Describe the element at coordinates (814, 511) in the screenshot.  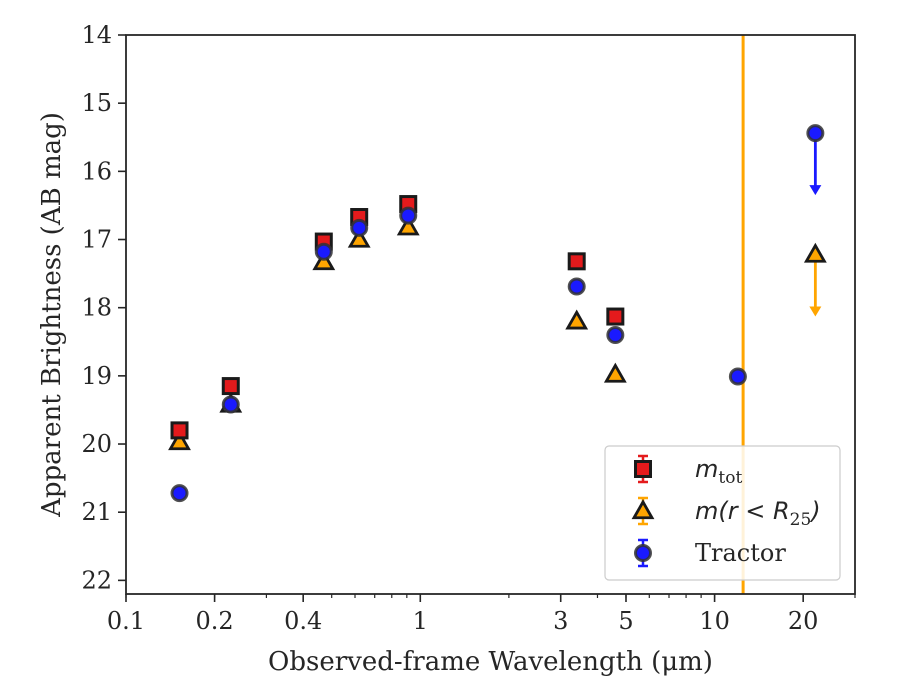
I see `legend-label-tail: )` at that location.